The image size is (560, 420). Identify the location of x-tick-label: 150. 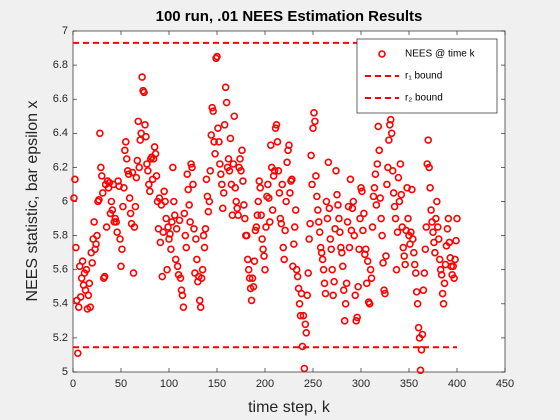
(217, 384).